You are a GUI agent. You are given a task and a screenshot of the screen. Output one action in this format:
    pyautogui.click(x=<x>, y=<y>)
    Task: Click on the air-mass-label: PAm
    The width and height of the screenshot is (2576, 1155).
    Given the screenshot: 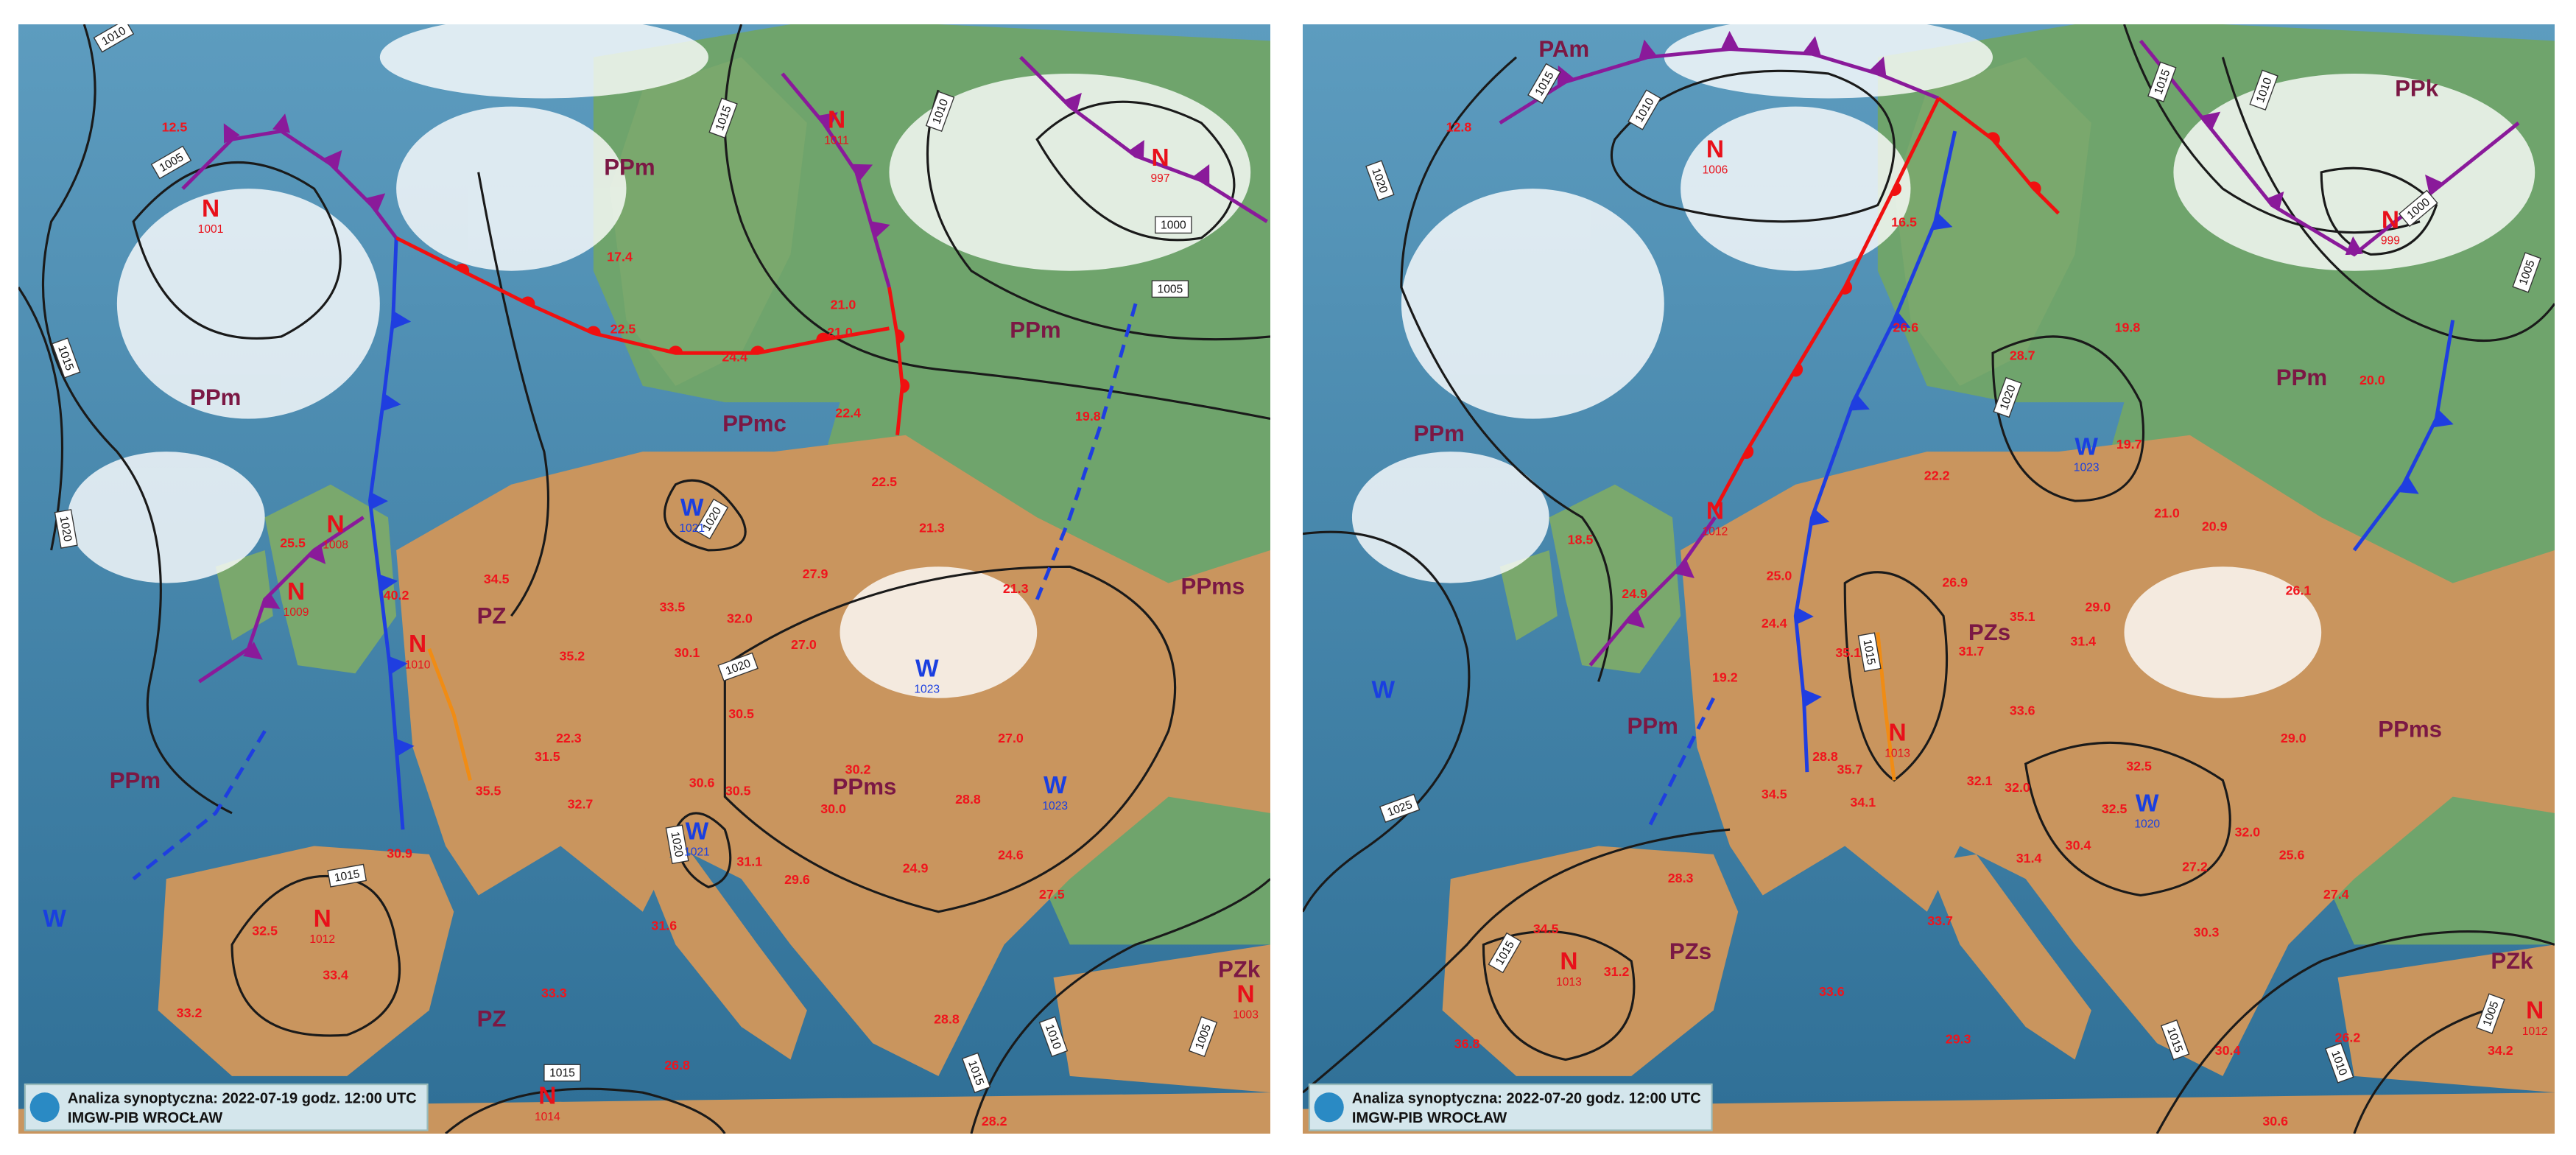 What is the action you would take?
    pyautogui.click(x=1564, y=49)
    